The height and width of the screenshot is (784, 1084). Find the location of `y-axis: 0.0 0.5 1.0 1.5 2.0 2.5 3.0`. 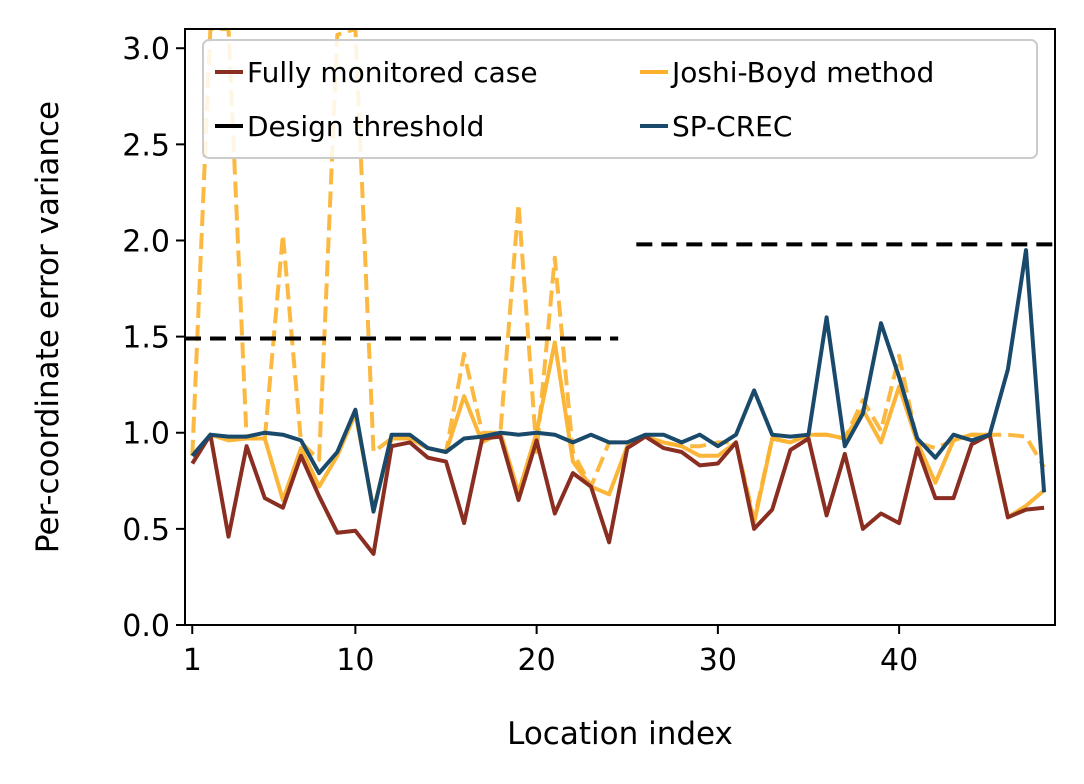

y-axis: 0.0 0.5 1.0 1.5 2.0 2.5 3.0 is located at coordinates (153, 338).